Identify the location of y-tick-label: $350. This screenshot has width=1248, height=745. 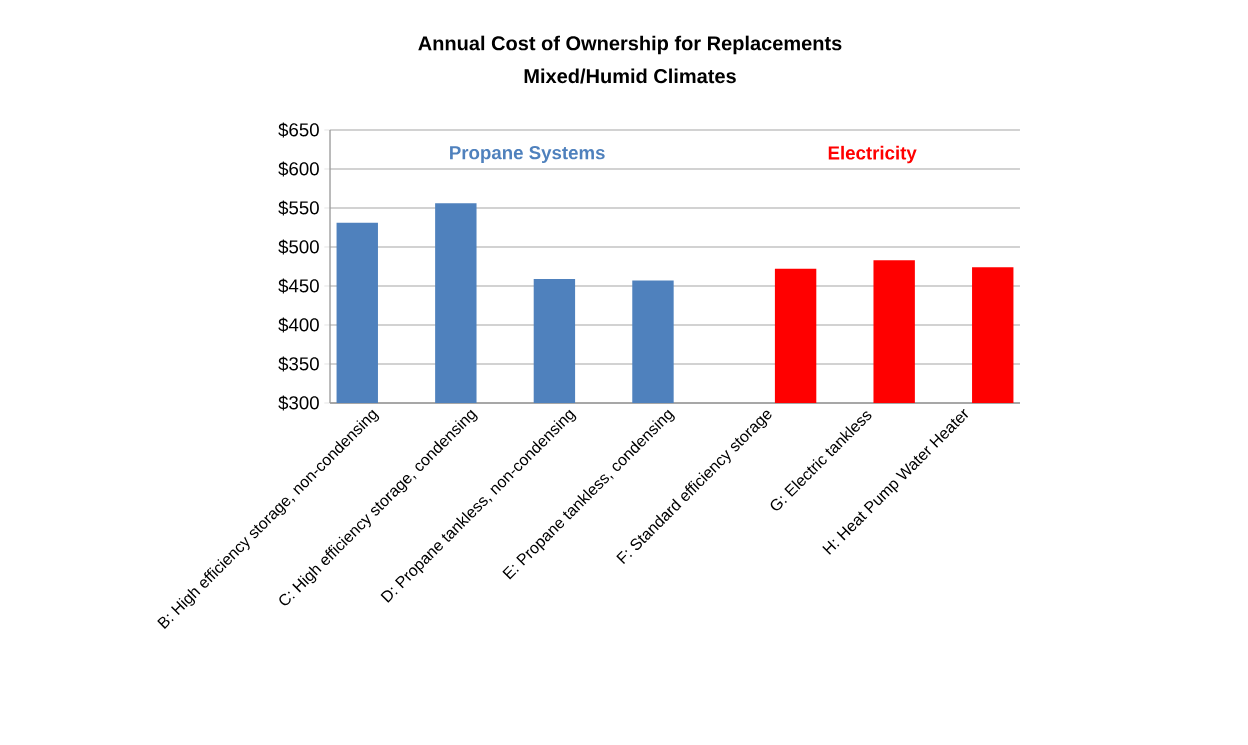
(298, 364).